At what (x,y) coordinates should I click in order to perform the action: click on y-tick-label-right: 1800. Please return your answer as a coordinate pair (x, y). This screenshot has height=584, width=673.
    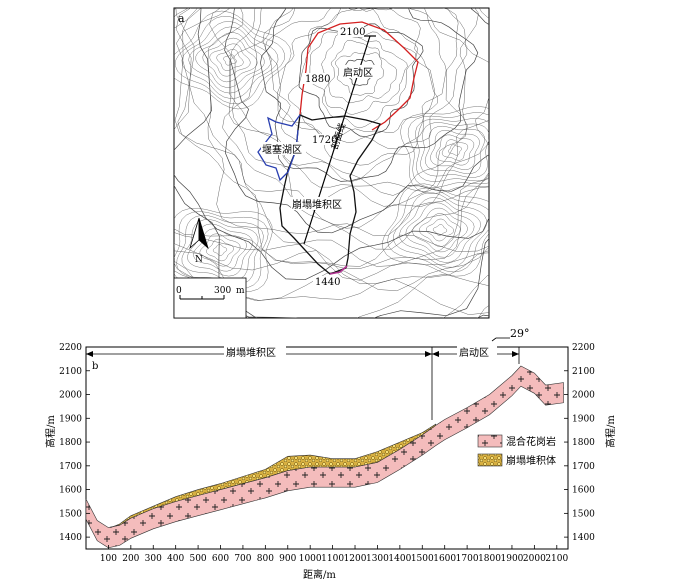
    Looking at the image, I should click on (583, 443).